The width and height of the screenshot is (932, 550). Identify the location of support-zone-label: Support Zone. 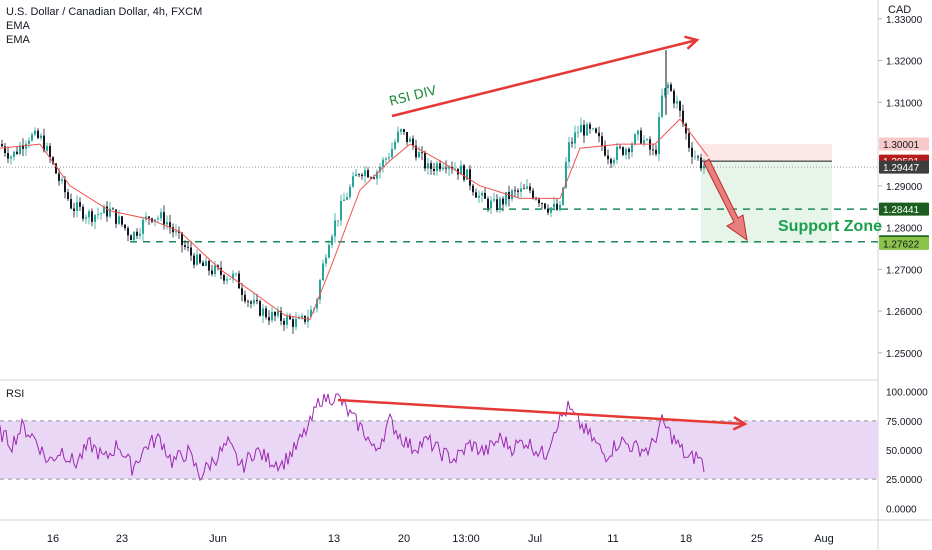
(830, 226).